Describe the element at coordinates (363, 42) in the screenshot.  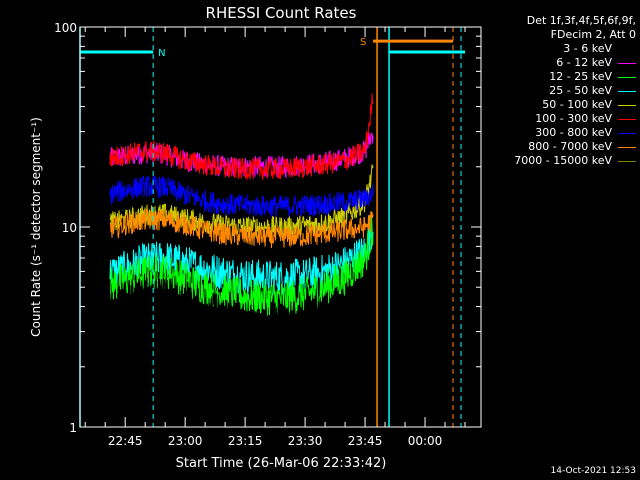
I see `attenuator-label: S` at that location.